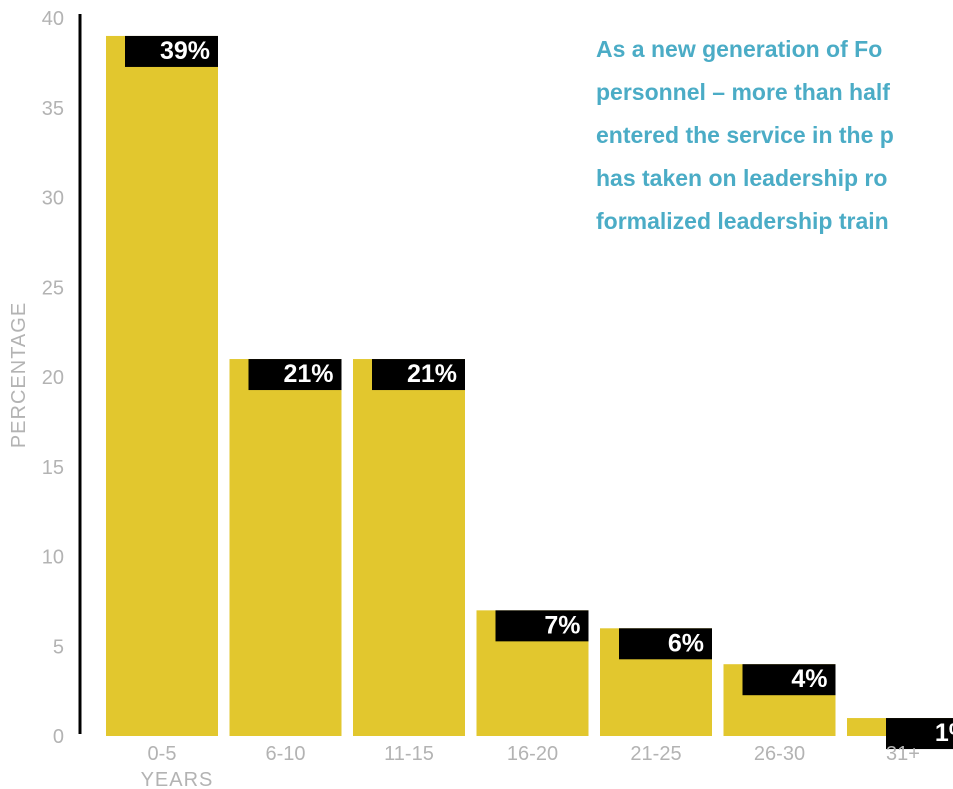  I want to click on y-tick-label: 5, so click(58, 647).